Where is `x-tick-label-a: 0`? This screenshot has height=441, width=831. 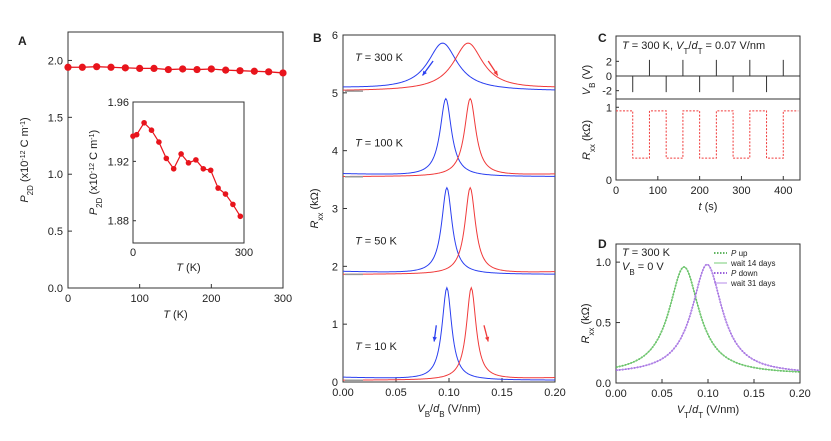
x-tick-label-a: 0 is located at coordinates (68, 299).